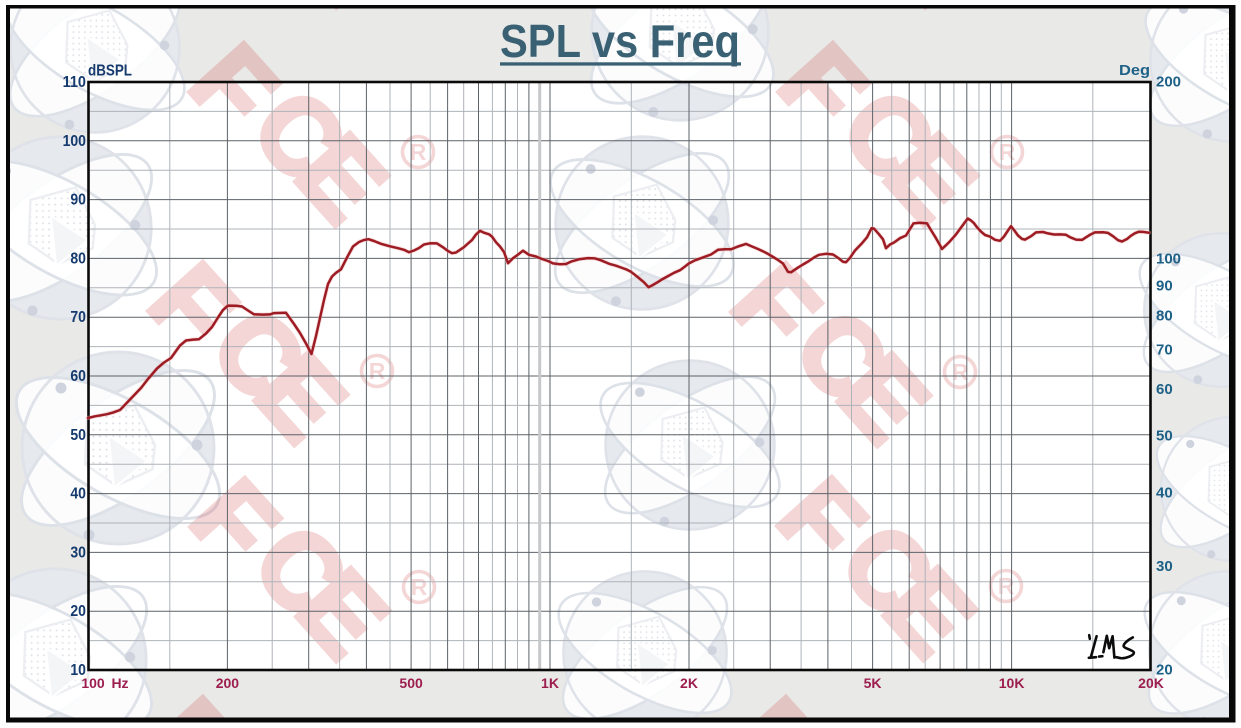 This screenshot has height=728, width=1241. Describe the element at coordinates (74, 82) in the screenshot. I see `svg-text: 110` at that location.